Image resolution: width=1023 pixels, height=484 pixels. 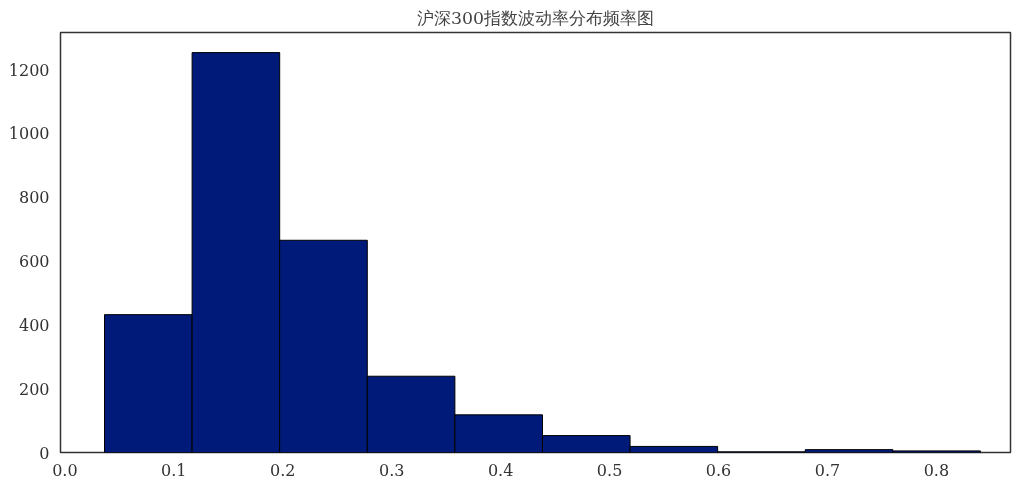 What do you see at coordinates (34, 325) in the screenshot?
I see `y-tick-label: 400` at bounding box center [34, 325].